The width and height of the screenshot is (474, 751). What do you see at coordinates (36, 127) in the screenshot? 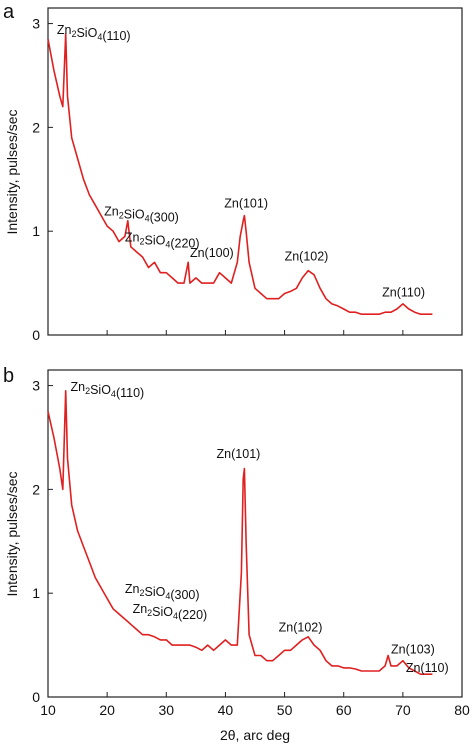
I see `panel-a-y-tick-label: 2` at bounding box center [36, 127].